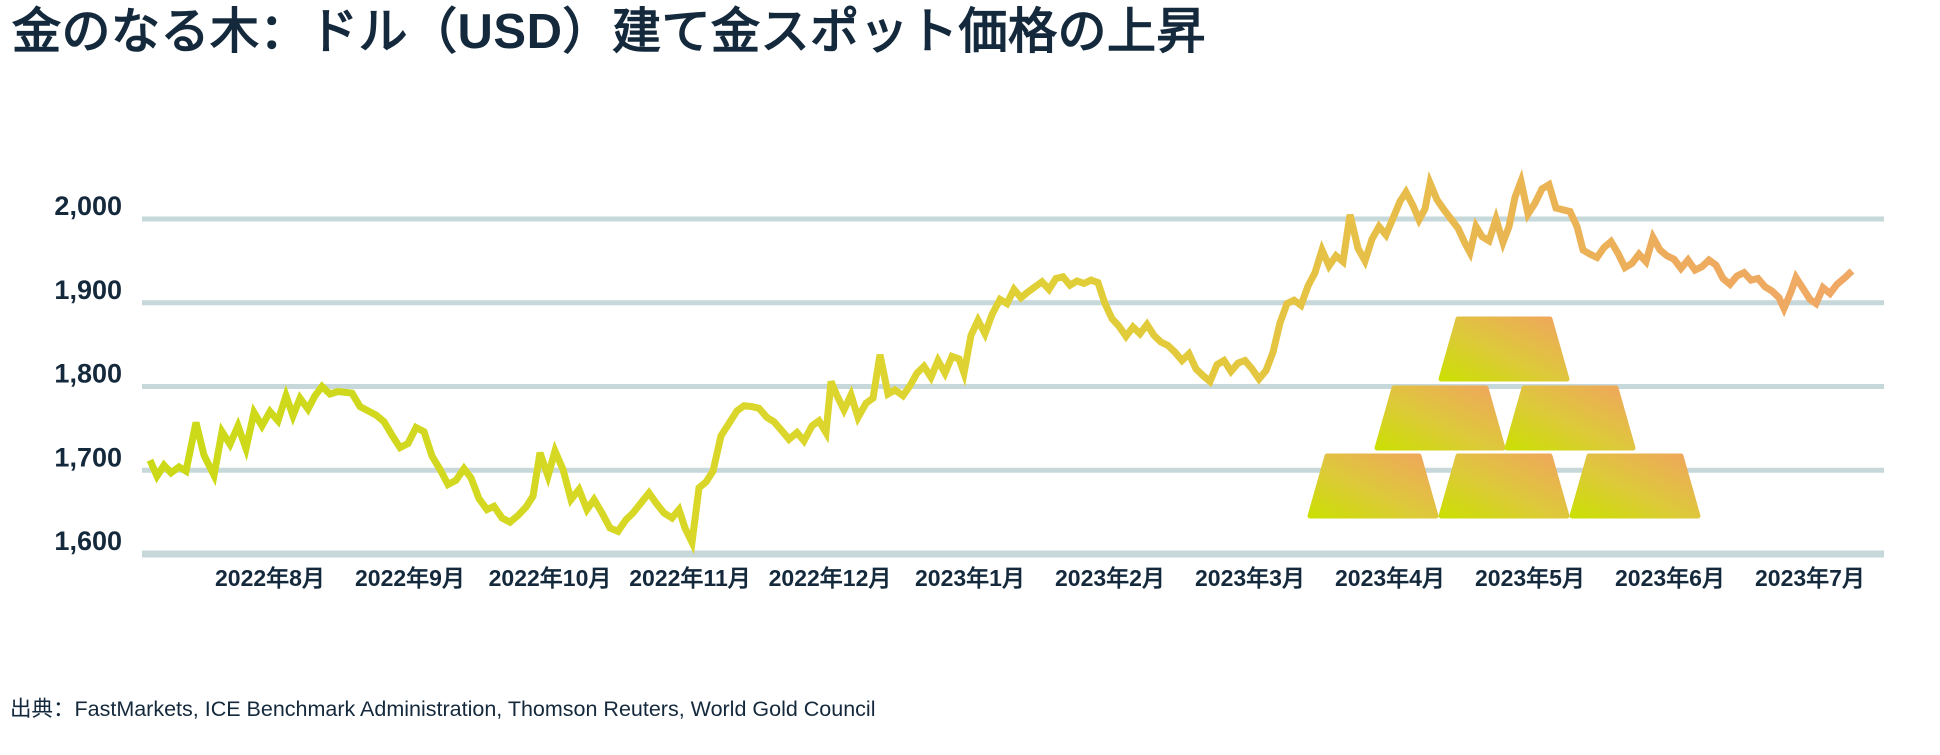  Describe the element at coordinates (1670, 578) in the screenshot. I see `x-tick-label: 2023年6月` at that location.